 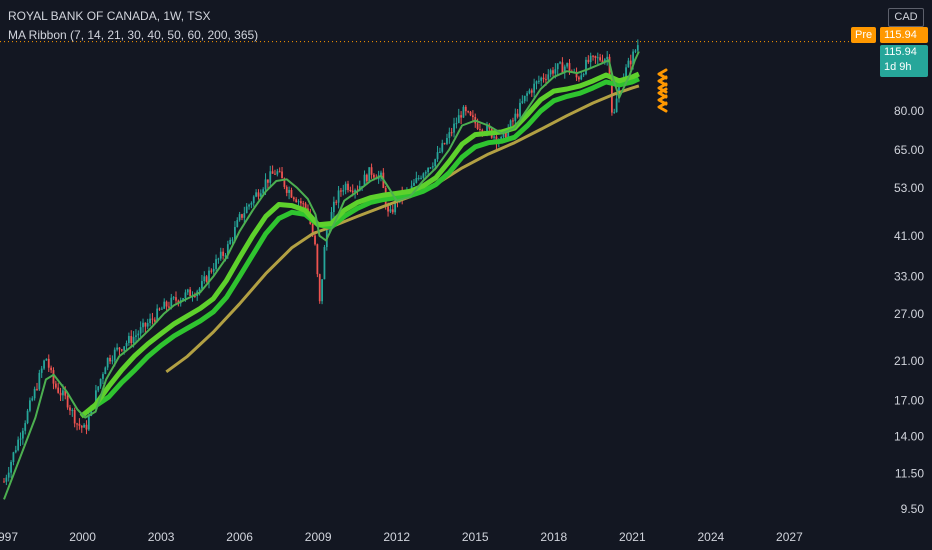 What do you see at coordinates (632, 537) in the screenshot?
I see `time-tick-label: 2021` at bounding box center [632, 537].